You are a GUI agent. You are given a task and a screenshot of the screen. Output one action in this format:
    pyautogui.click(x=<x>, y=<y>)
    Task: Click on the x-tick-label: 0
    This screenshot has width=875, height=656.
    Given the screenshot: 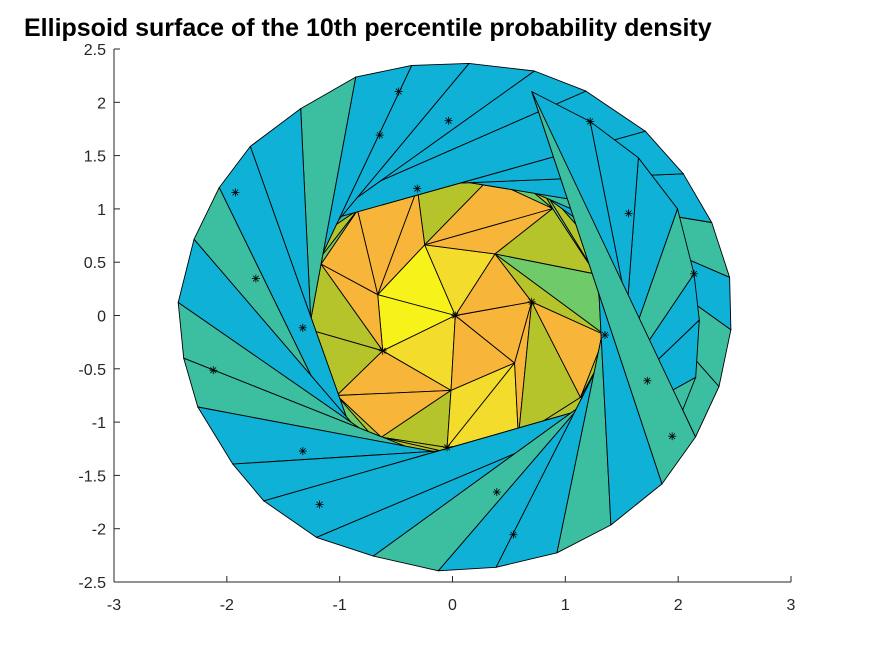 What is the action you would take?
    pyautogui.click(x=452, y=605)
    